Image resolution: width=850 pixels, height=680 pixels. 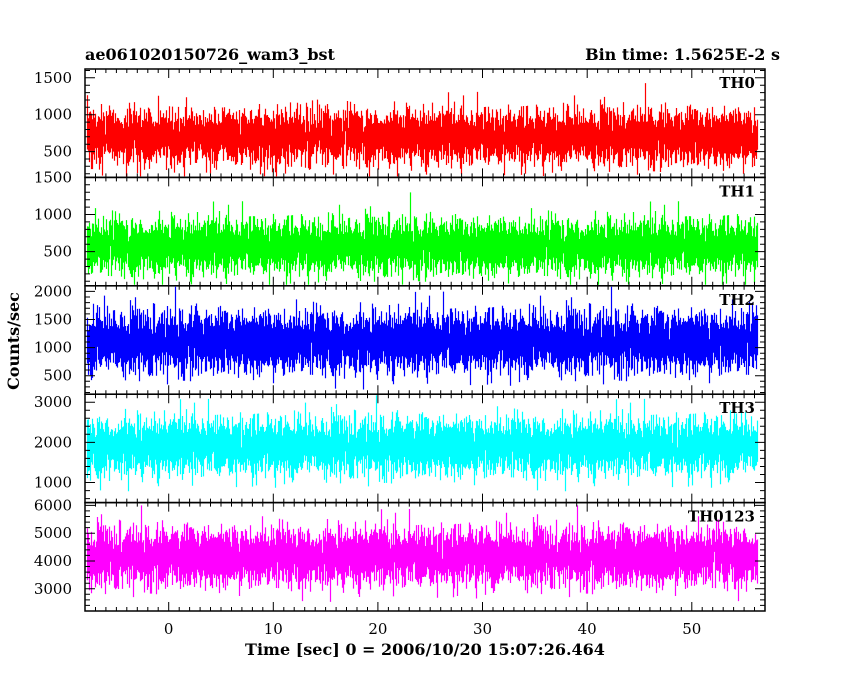 What do you see at coordinates (377, 629) in the screenshot?
I see `x-tick-label: 20` at bounding box center [377, 629].